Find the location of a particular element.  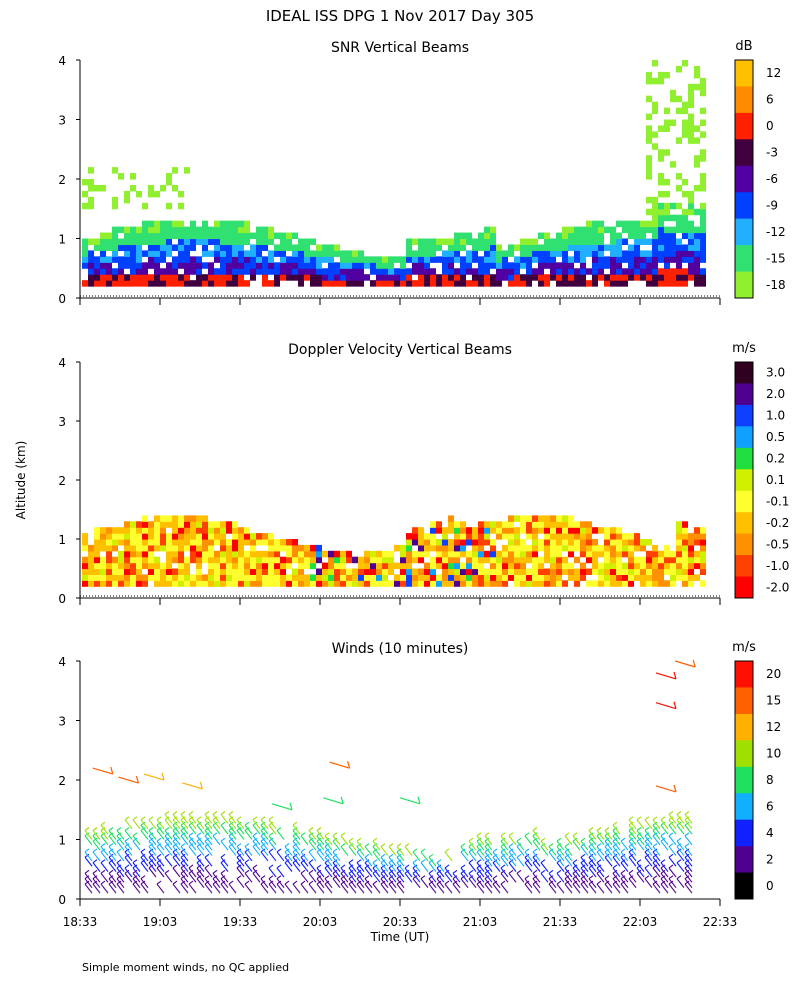

colorbar-swatch is located at coordinates (744, 100).